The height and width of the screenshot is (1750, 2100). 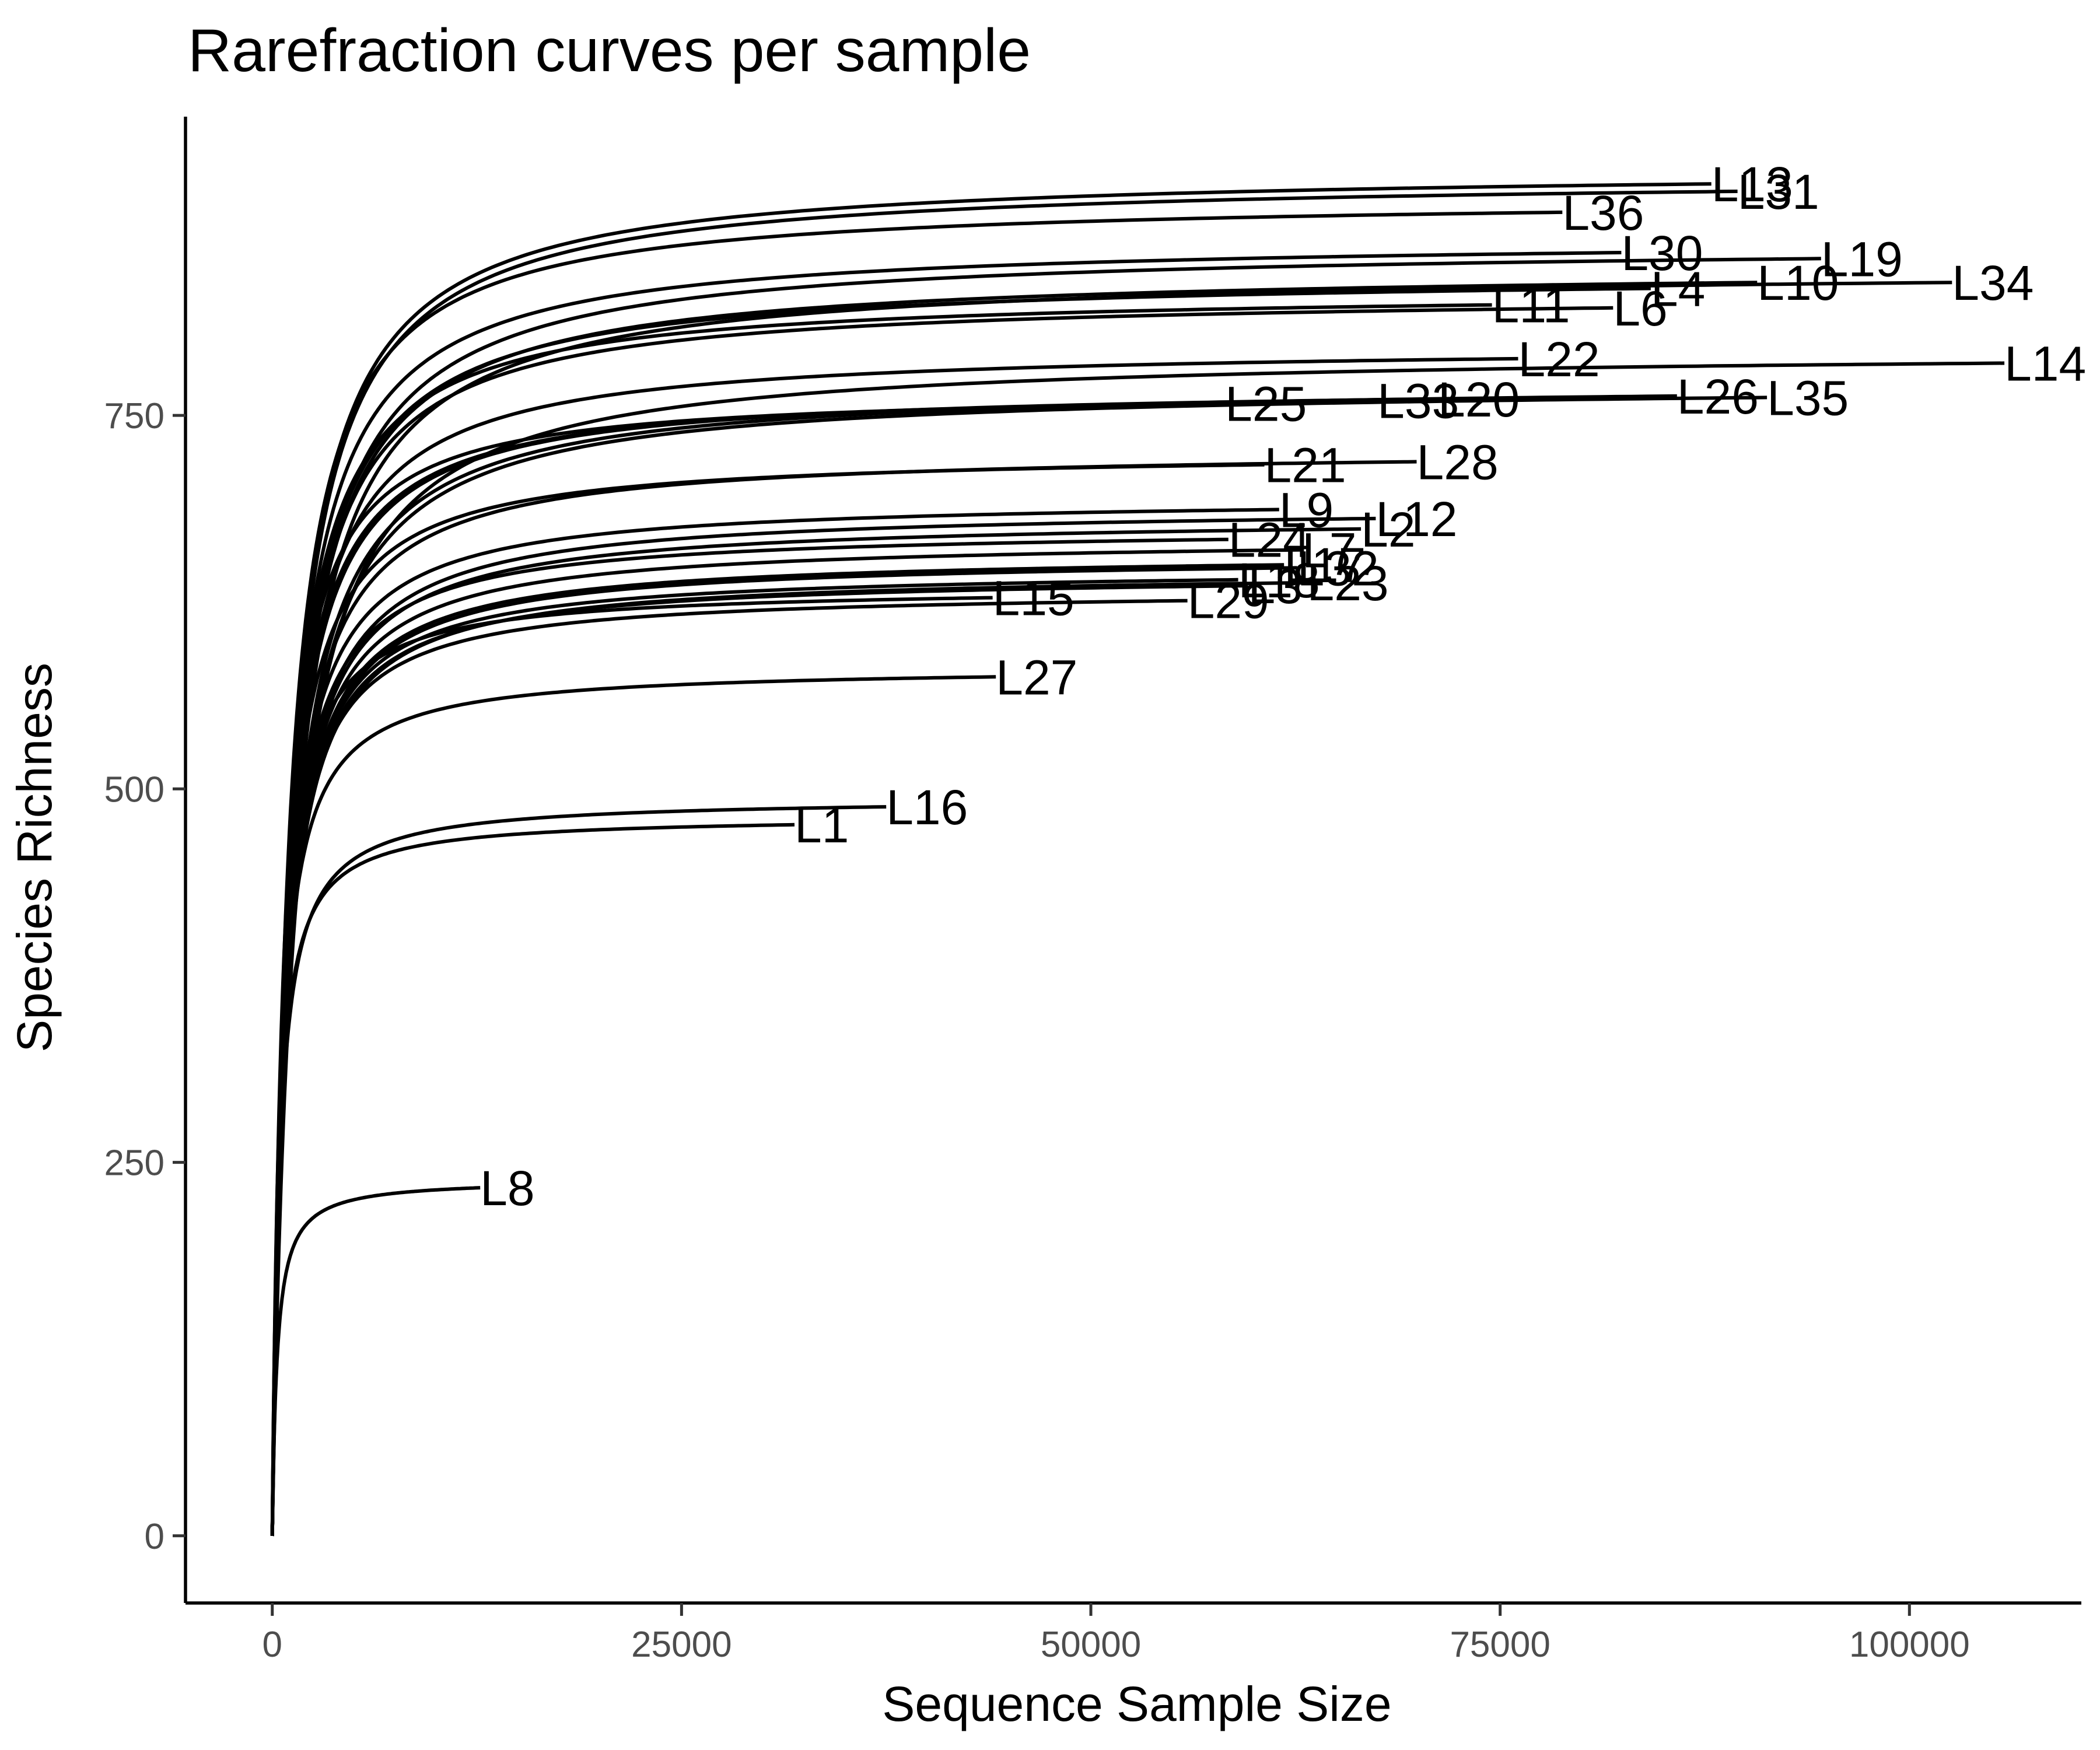 I want to click on curve-label-L36: L36, so click(x=1603, y=213).